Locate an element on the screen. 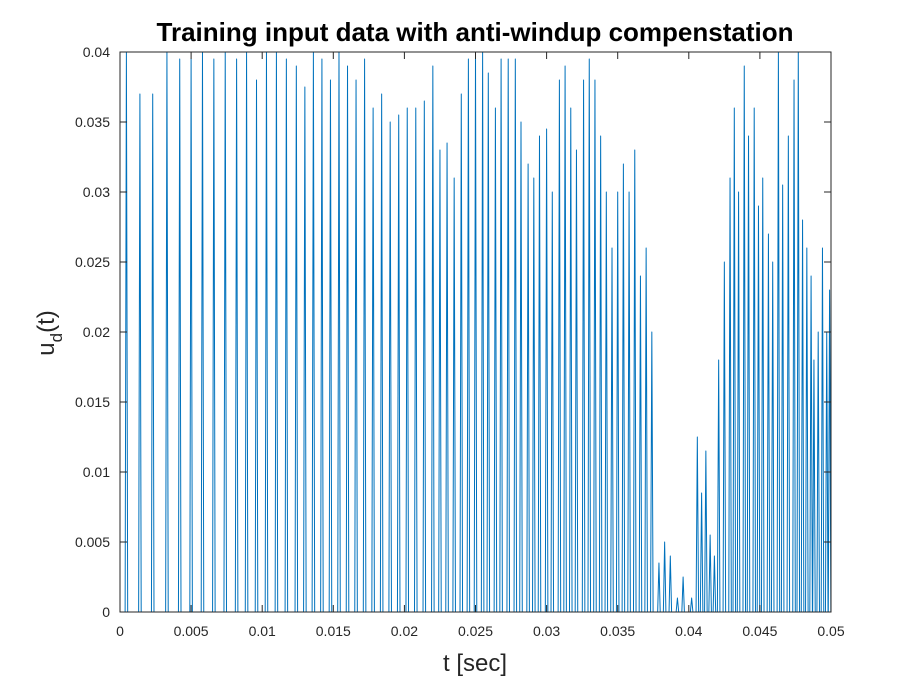  y-tick-label: 0.025 is located at coordinates (92, 262).